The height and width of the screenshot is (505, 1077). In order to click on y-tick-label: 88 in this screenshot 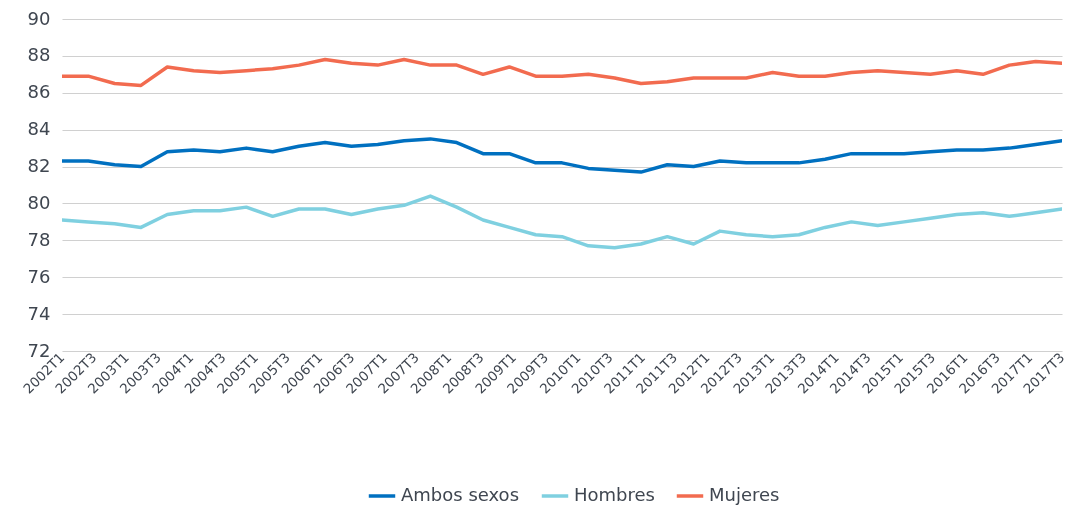, I will do `click(39, 55)`.